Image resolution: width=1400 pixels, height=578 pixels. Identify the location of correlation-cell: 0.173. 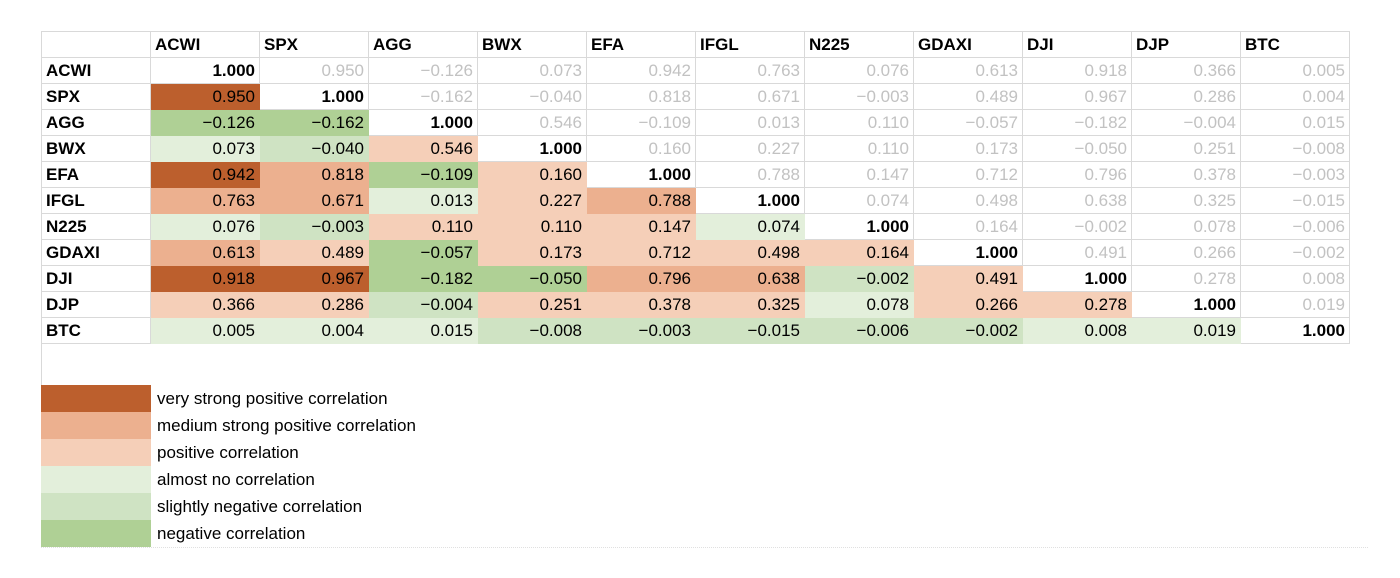
(532, 252).